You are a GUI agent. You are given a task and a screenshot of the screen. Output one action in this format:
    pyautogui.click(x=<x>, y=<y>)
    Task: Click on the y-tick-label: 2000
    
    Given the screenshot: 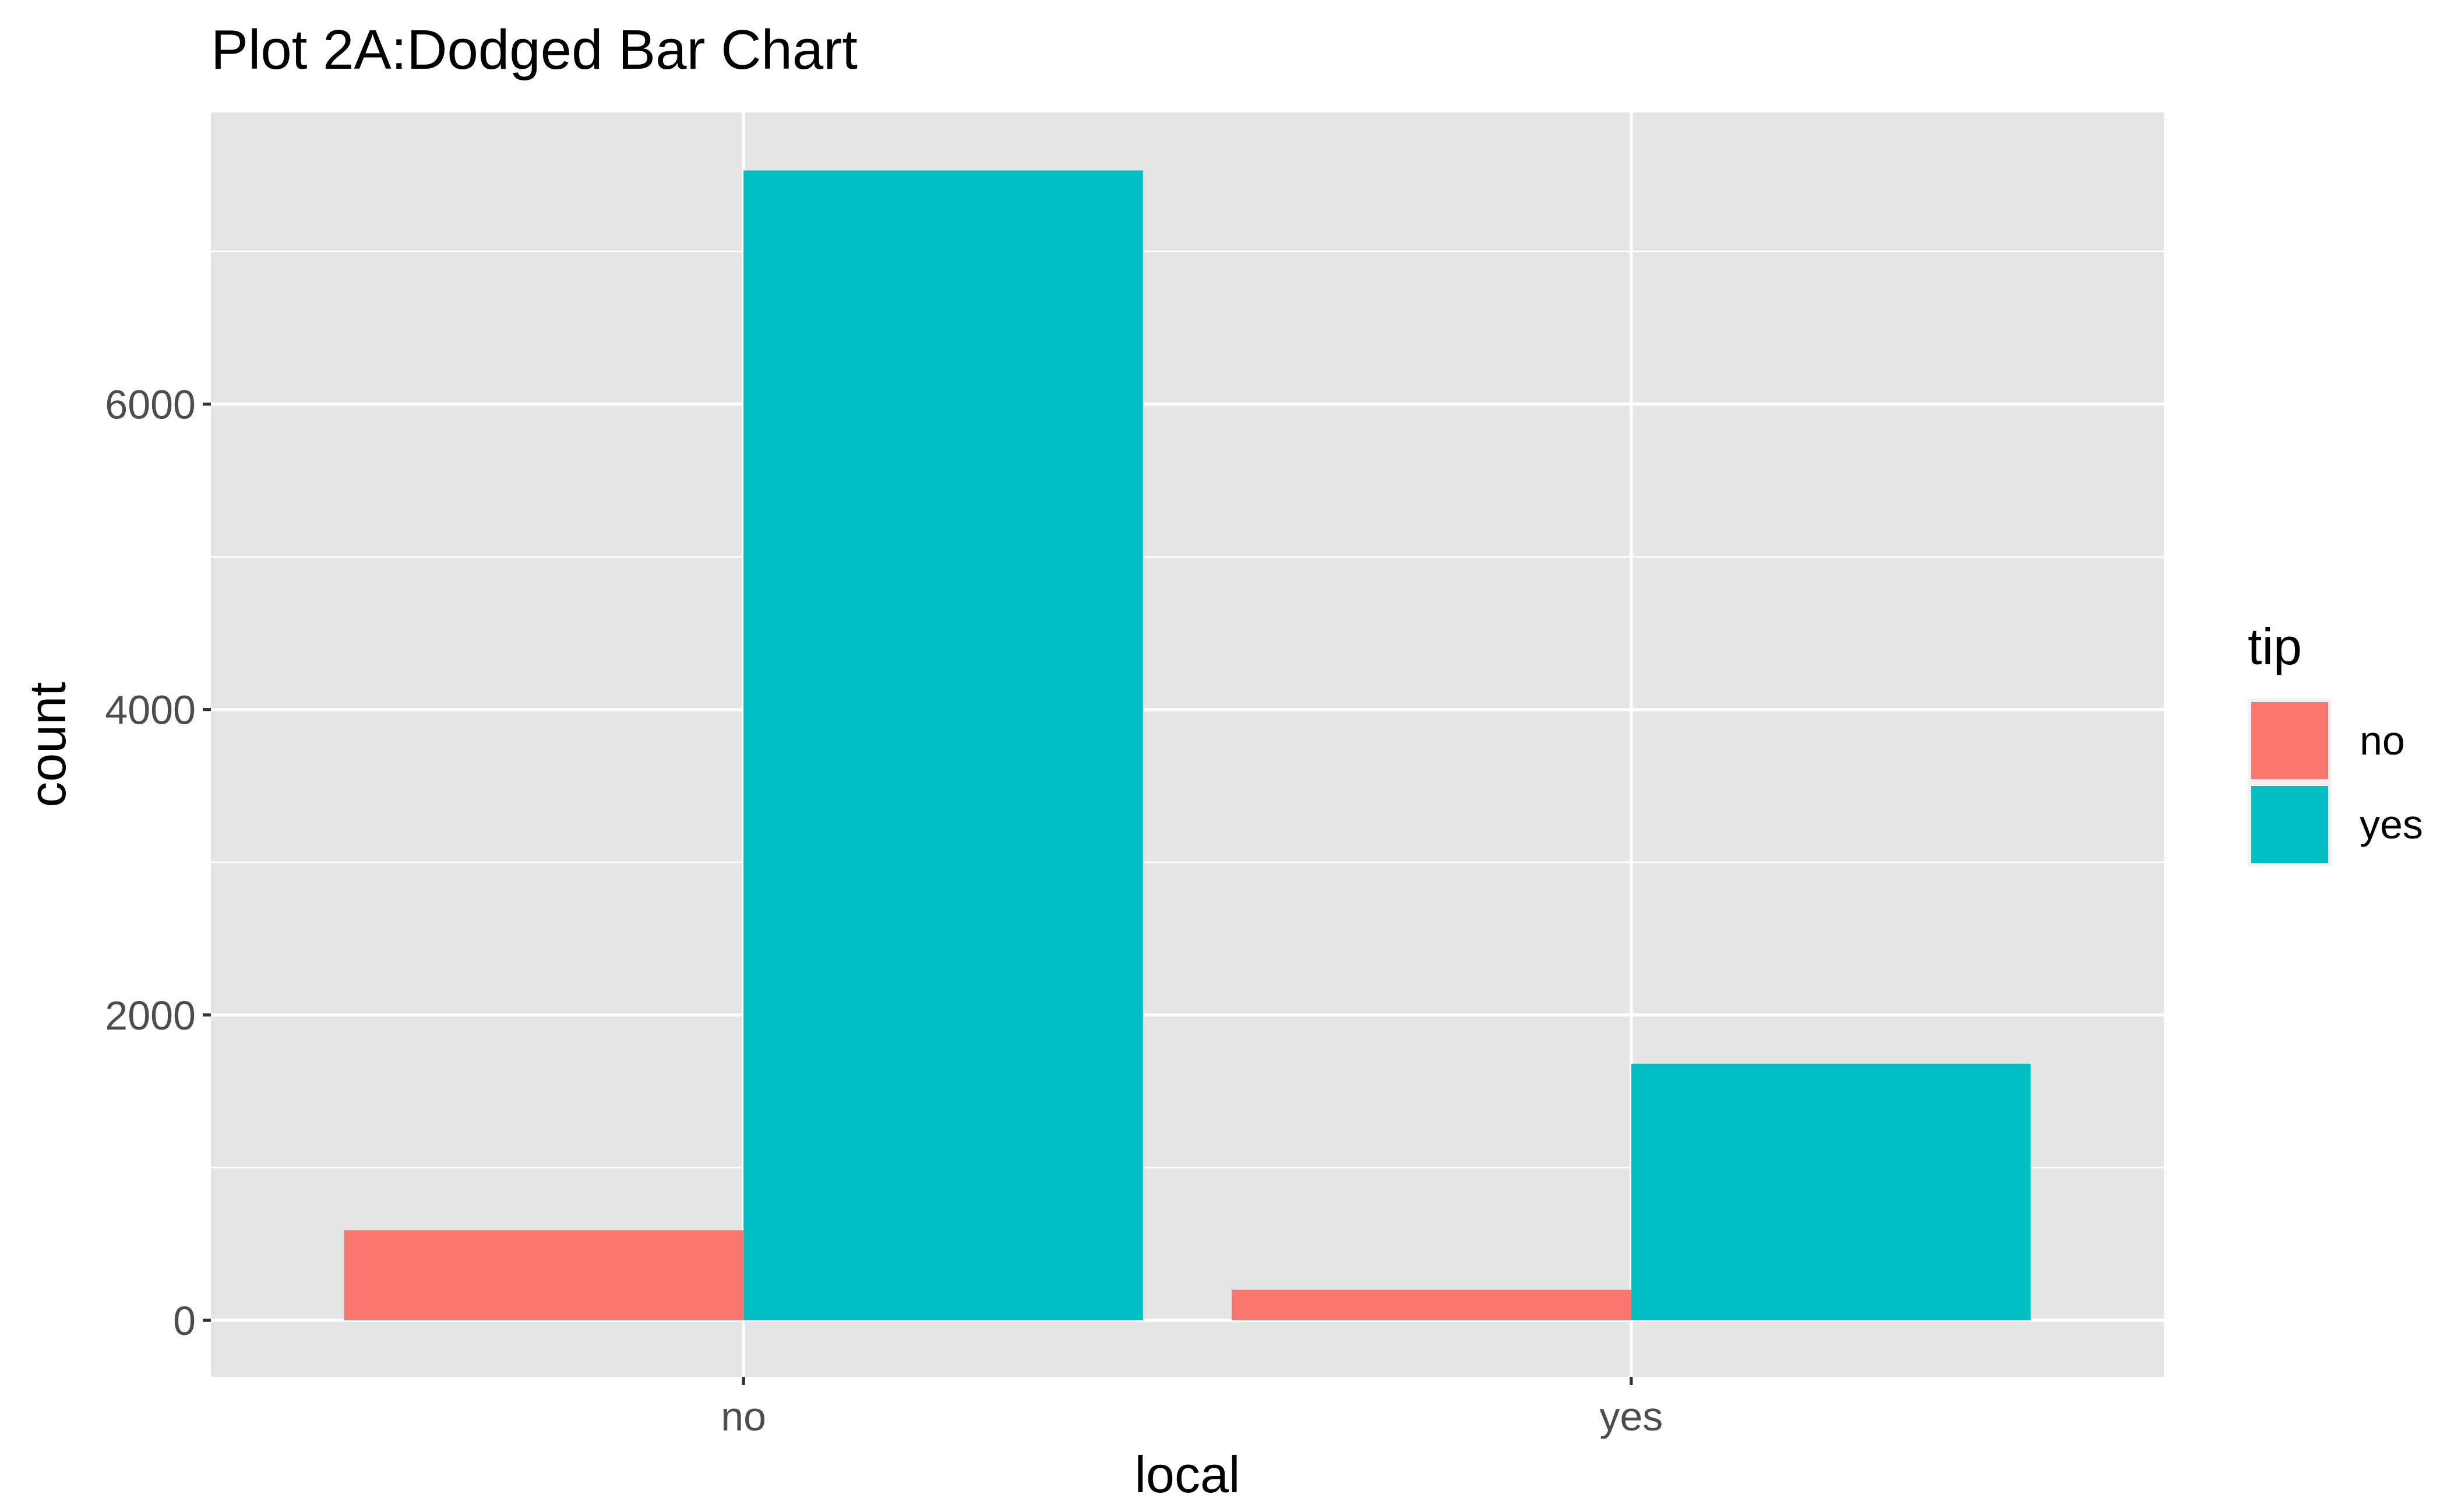 What is the action you would take?
    pyautogui.click(x=150, y=1015)
    